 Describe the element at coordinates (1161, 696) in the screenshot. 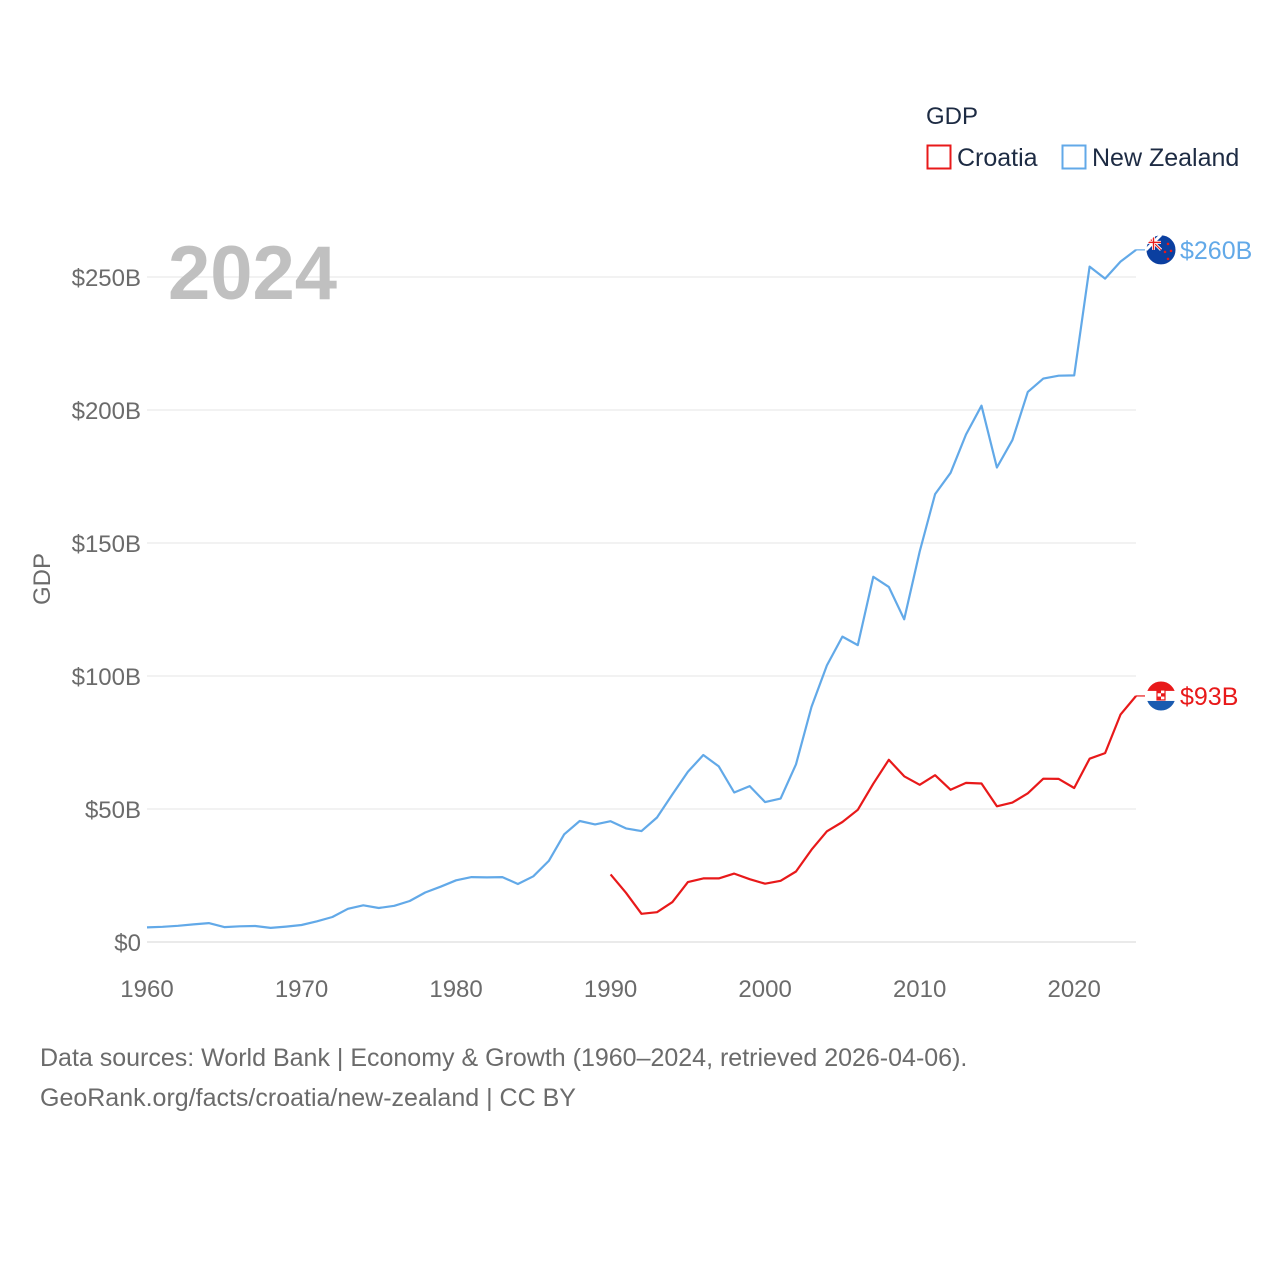

I see `croatia-flag-icon` at that location.